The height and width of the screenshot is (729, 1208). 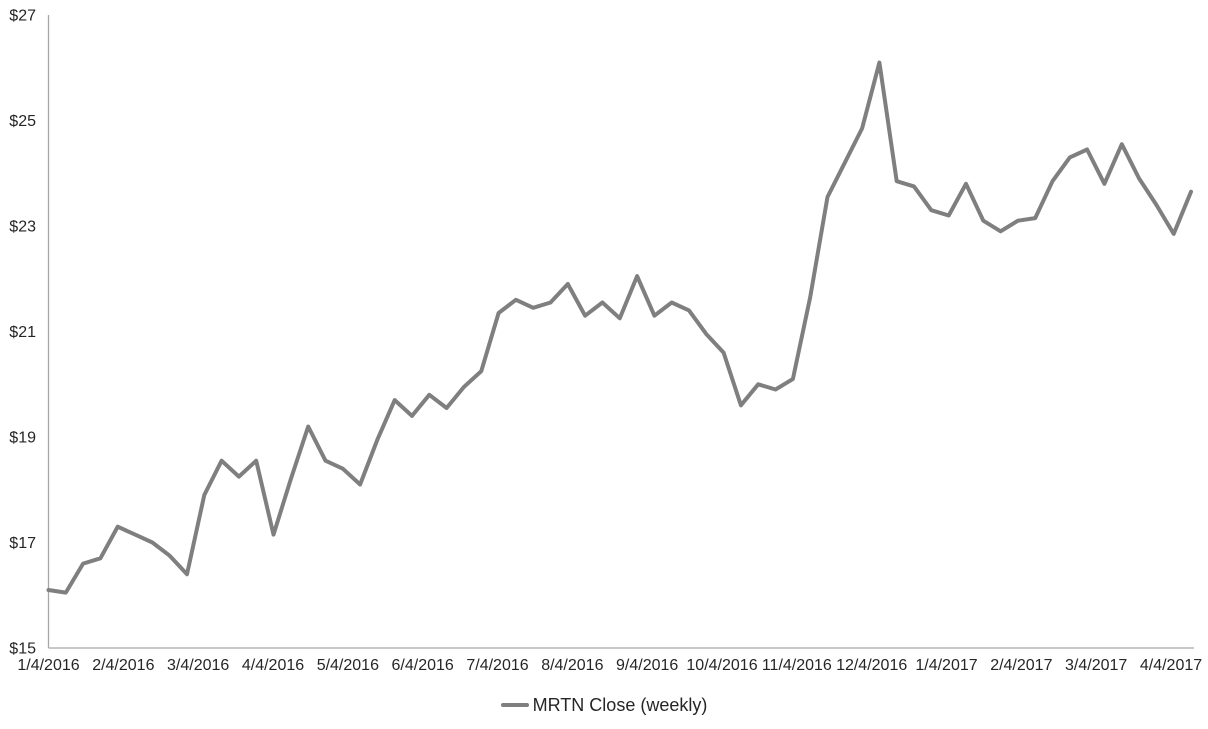 I want to click on x-tick-label: 1/4/2016, so click(x=48, y=665).